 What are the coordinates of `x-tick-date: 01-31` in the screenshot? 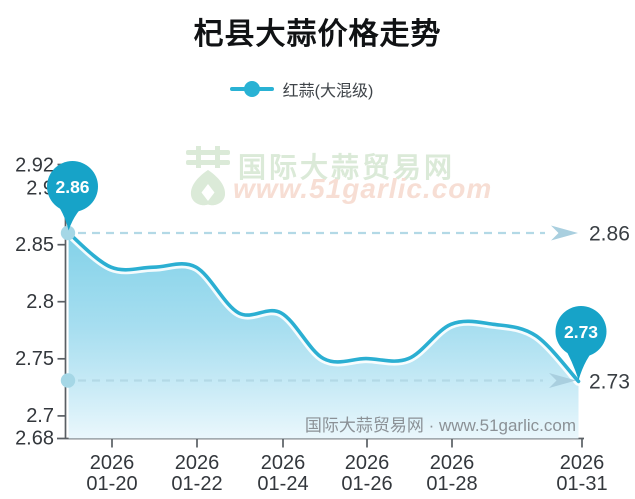 It's located at (581, 484).